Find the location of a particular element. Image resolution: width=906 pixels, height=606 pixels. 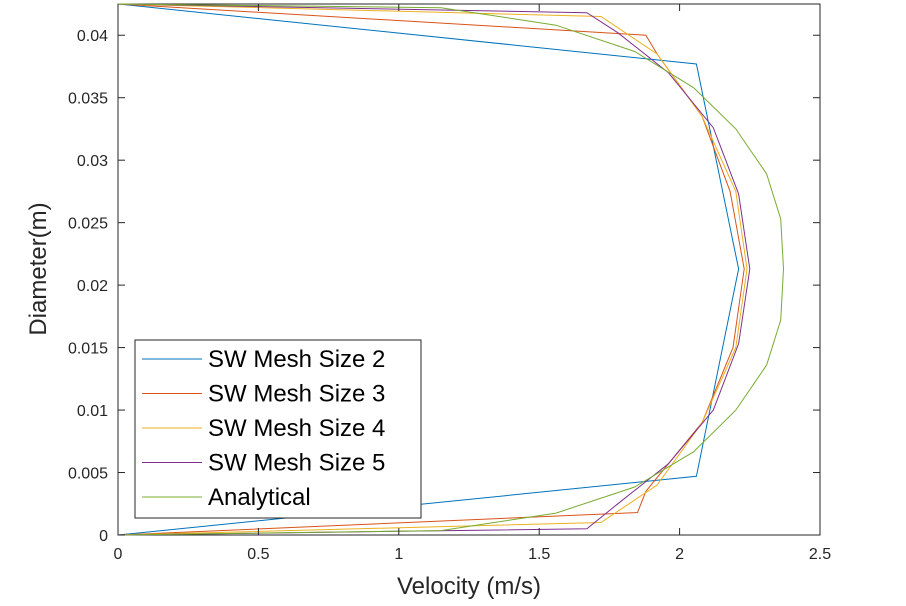

y-tick-label: 0.04 is located at coordinates (92, 36).